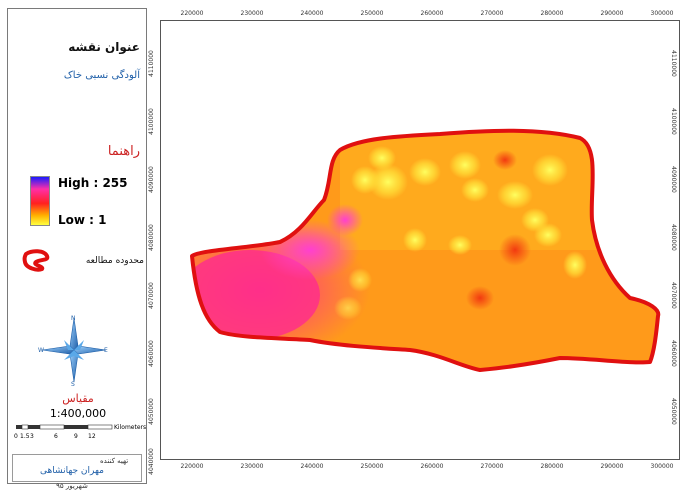 Image resolution: width=691 pixels, height=490 pixels. What do you see at coordinates (82, 220) in the screenshot?
I see `ramp-low-label: Low : 1` at bounding box center [82, 220].